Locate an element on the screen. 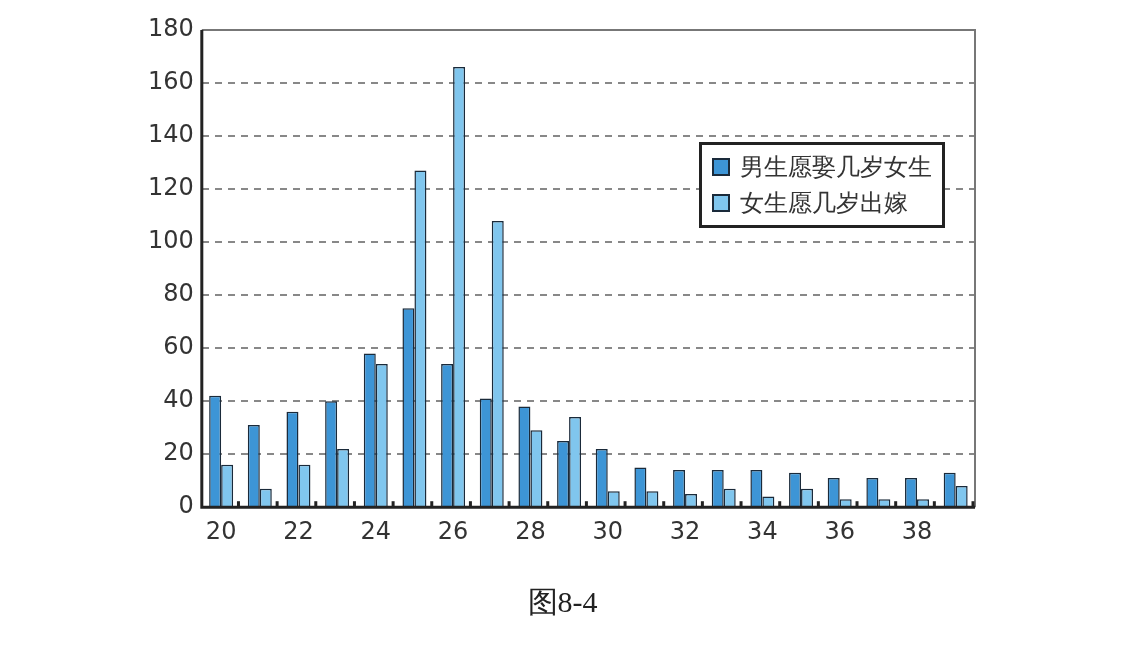 The width and height of the screenshot is (1125, 652). x-tick-label: 36 is located at coordinates (839, 530).